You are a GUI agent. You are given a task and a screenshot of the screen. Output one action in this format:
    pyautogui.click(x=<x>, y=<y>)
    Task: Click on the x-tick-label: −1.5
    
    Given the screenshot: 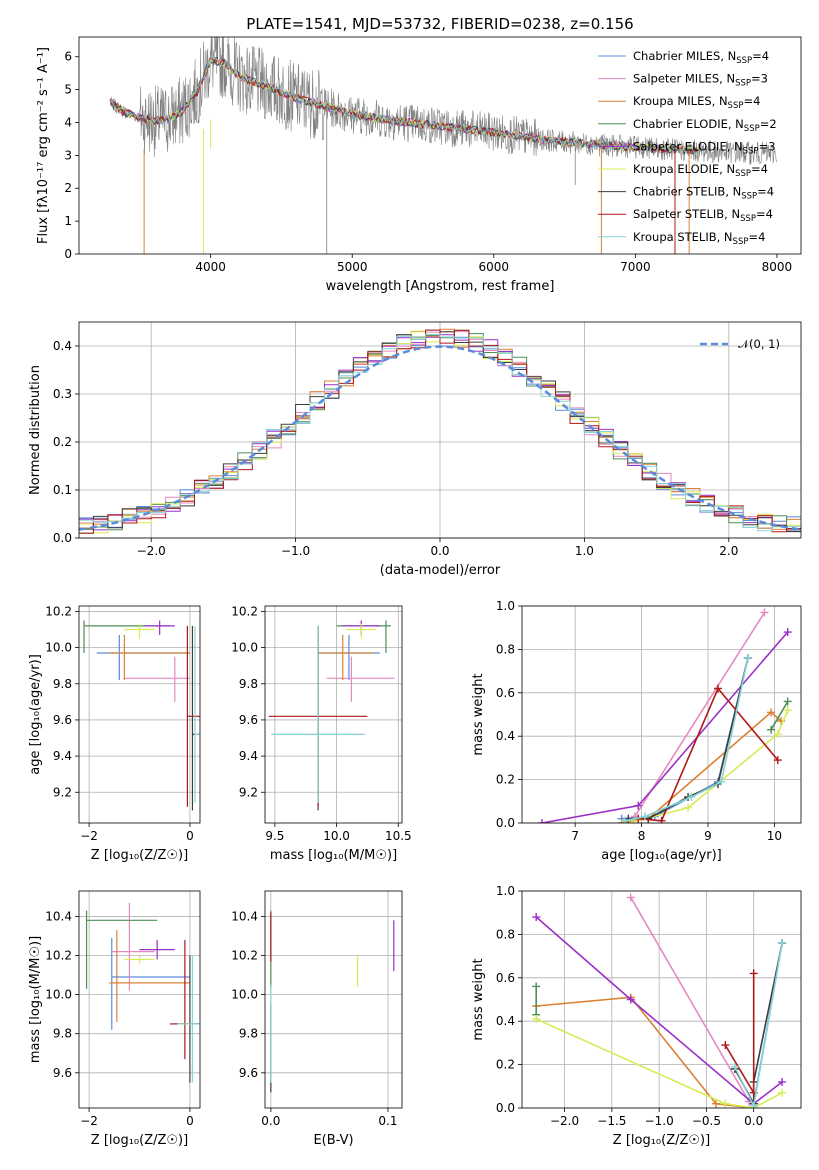 What is the action you would take?
    pyautogui.click(x=611, y=1121)
    